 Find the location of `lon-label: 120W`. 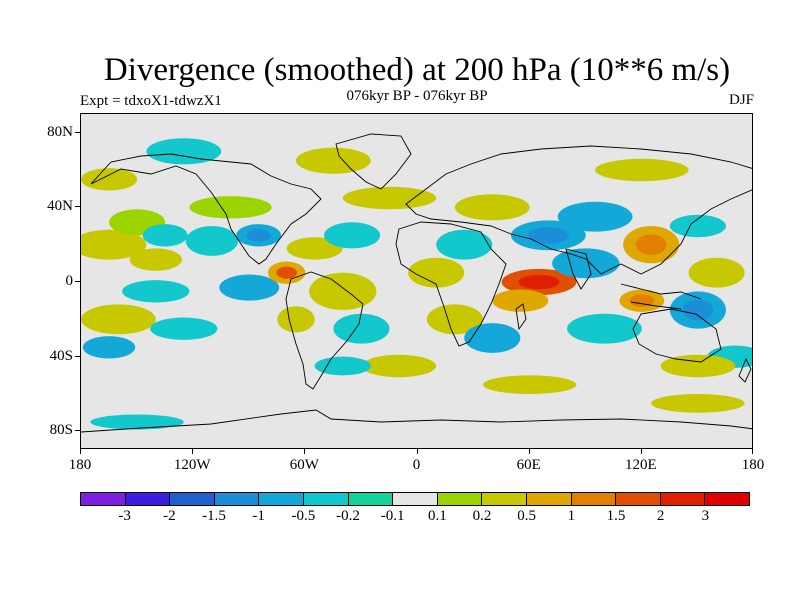

lon-label: 120W is located at coordinates (192, 465).